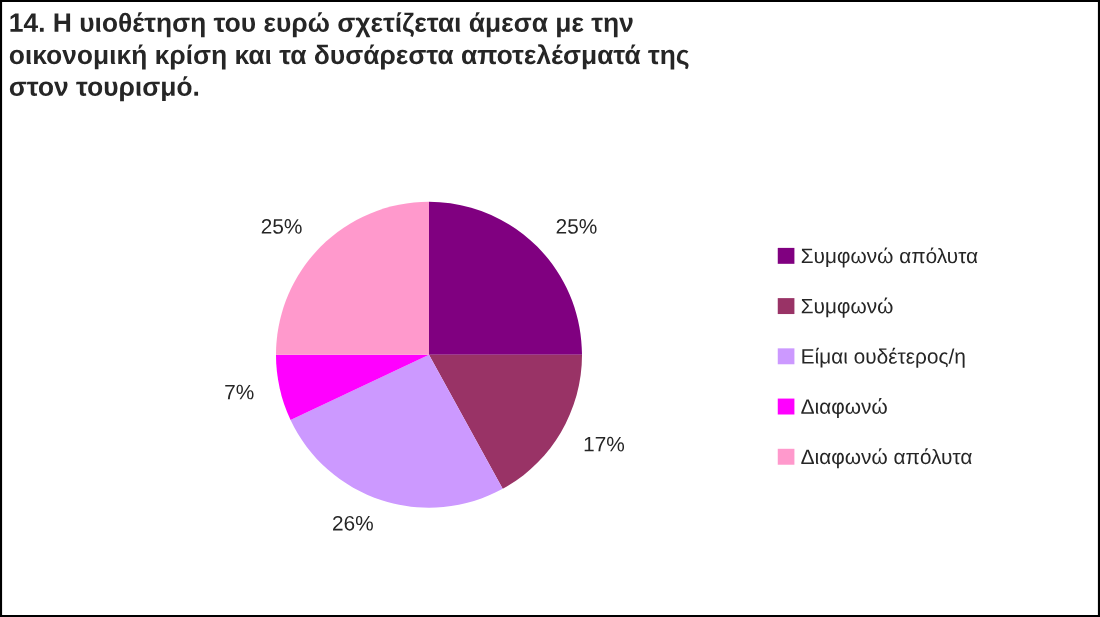 This screenshot has width=1100, height=617. Describe the element at coordinates (883, 357) in the screenshot. I see `legend-label: Είμαι ουδέτερος/η` at that location.